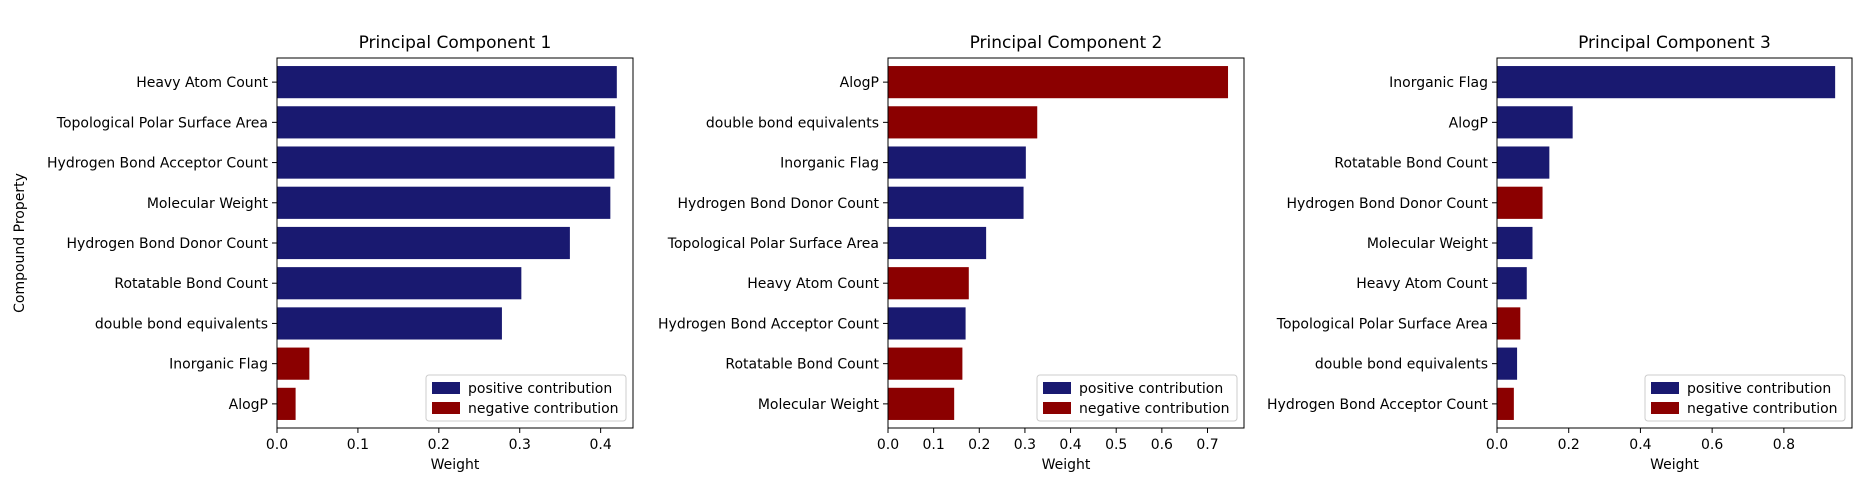 The height and width of the screenshot is (480, 1872). I want to click on y-axis-label: Compound Property, so click(20, 243).